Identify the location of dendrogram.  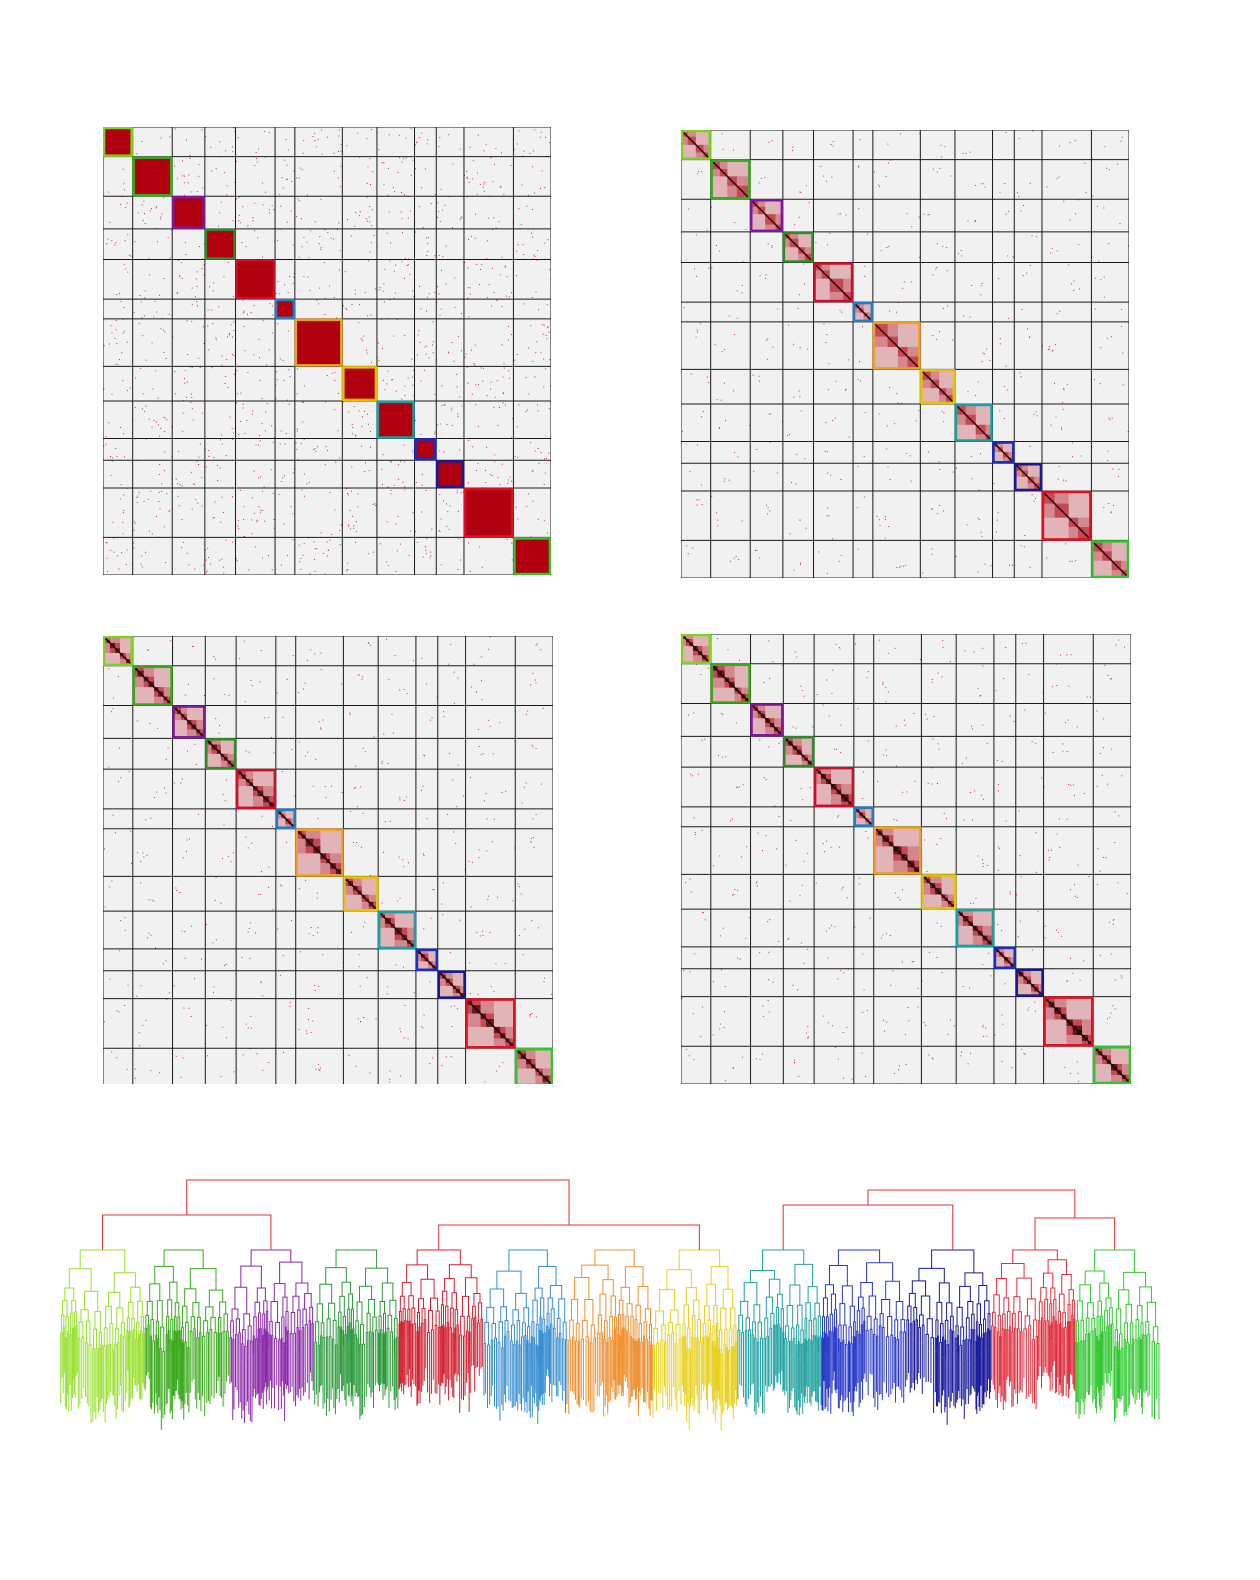
(610, 1304).